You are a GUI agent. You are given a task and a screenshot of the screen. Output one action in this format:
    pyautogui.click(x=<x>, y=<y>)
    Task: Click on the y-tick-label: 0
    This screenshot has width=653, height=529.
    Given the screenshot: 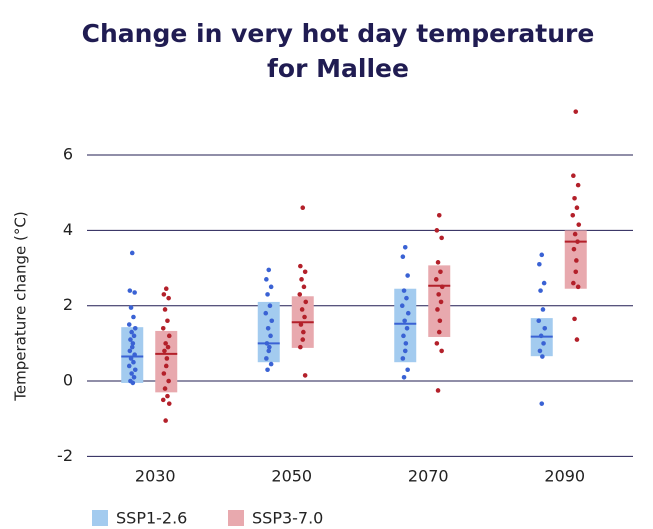 What is the action you would take?
    pyautogui.click(x=68, y=380)
    